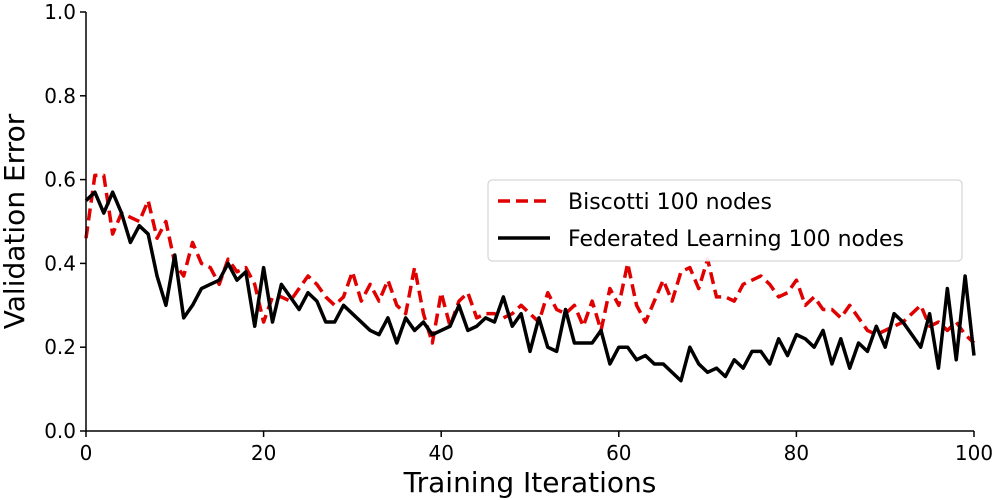  I want to click on x-tick-label: 40, so click(440, 453).